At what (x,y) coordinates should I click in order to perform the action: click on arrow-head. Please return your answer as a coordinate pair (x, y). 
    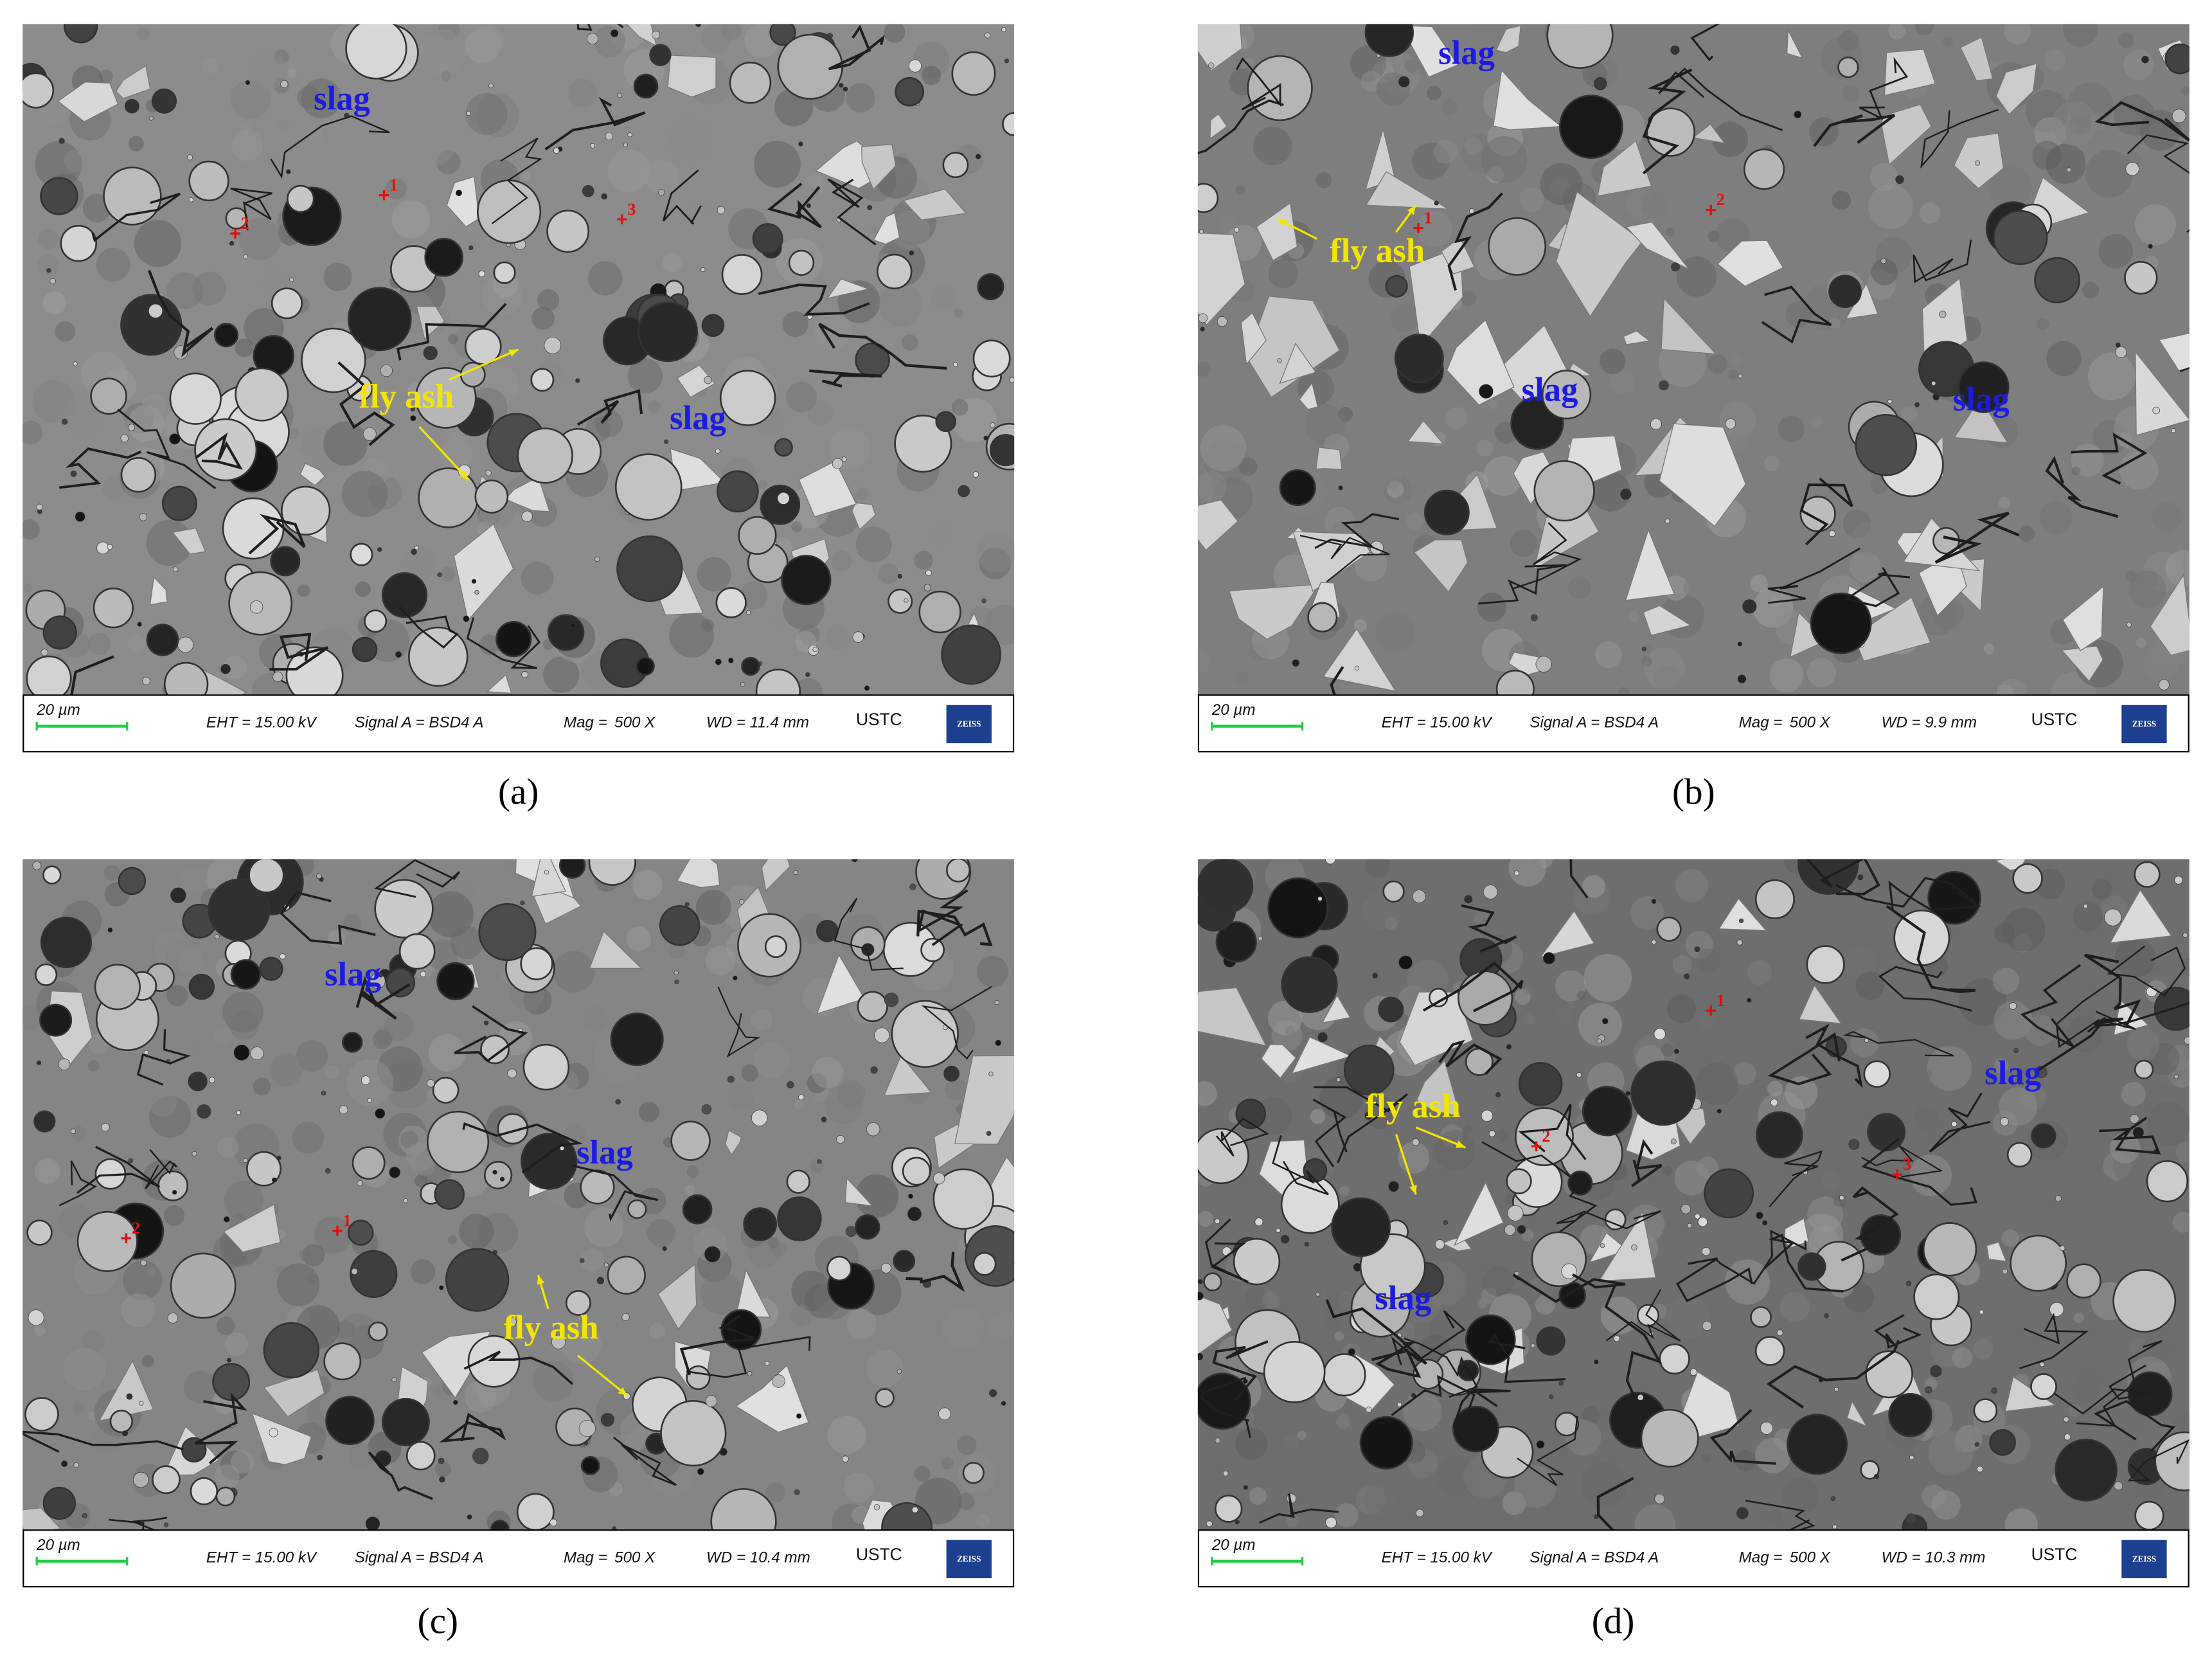
    Looking at the image, I should click on (1411, 210).